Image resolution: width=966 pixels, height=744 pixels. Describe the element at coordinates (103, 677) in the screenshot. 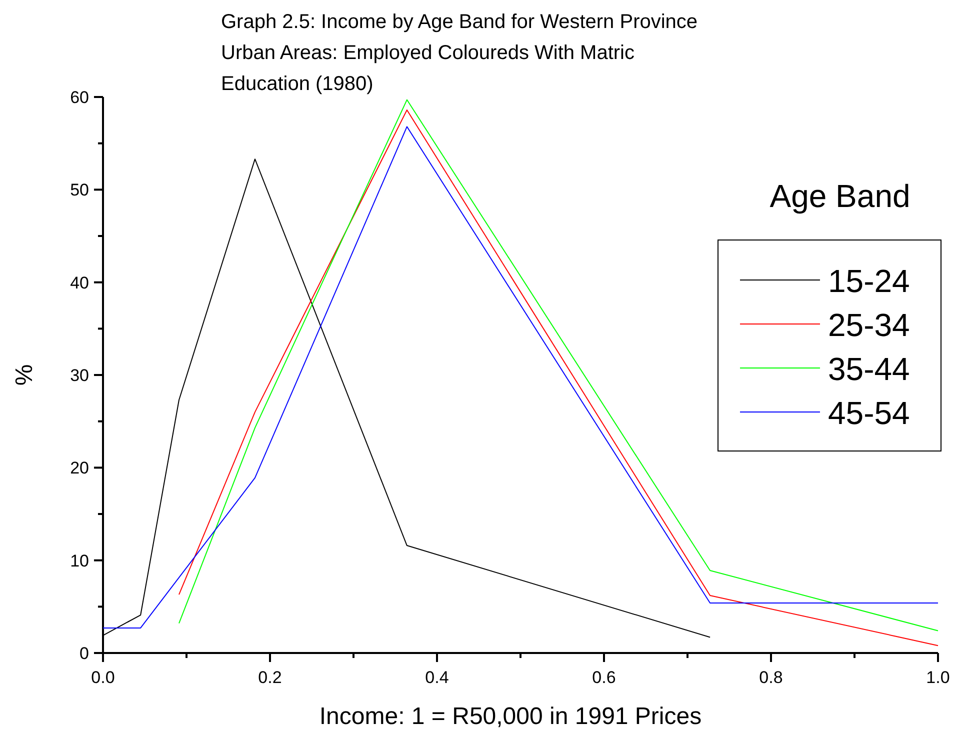

I see `x-tick-label: 0.0` at that location.